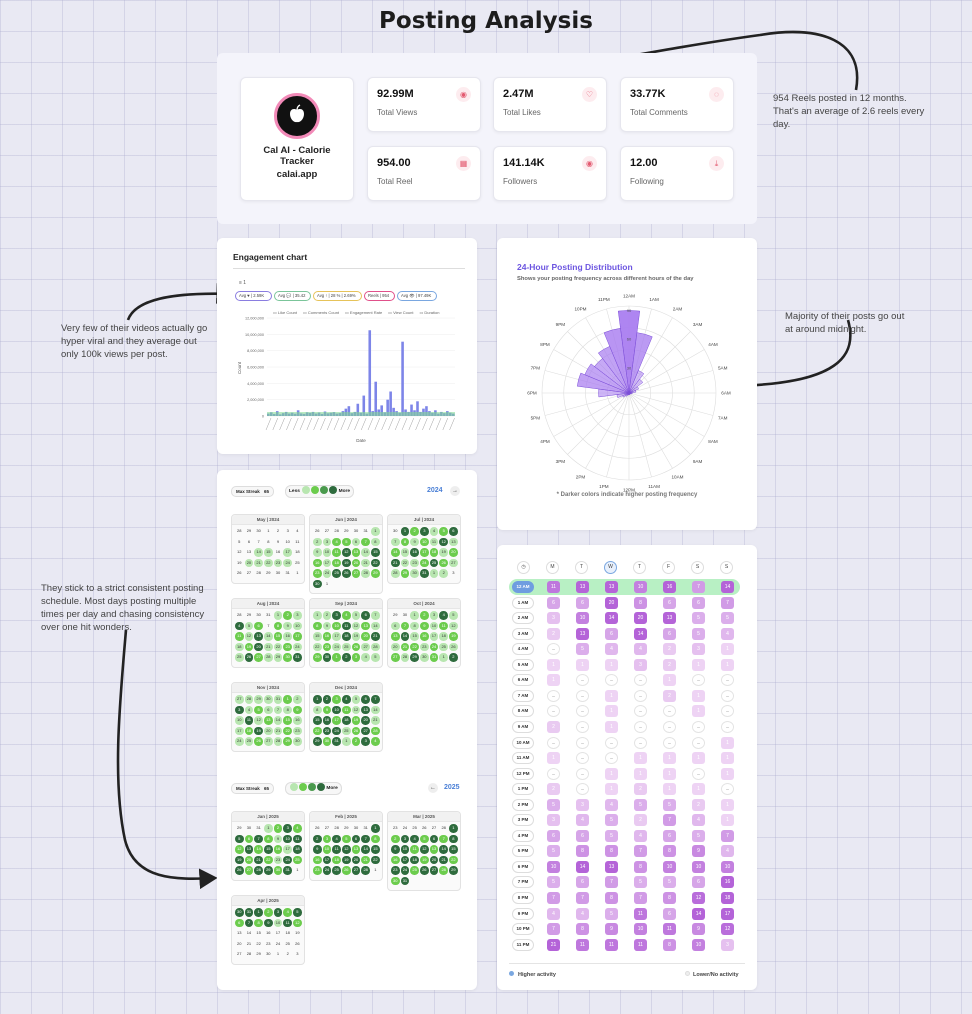 This screenshot has width=972, height=1014. I want to click on calendar-day: 3, so click(336, 699).